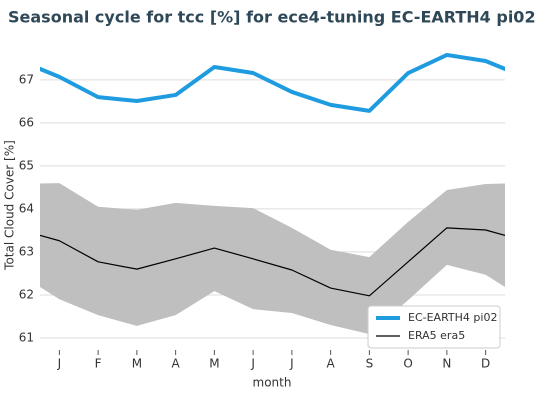 The image size is (535, 401). Describe the element at coordinates (26, 294) in the screenshot. I see `y-tick-label: 62` at that location.